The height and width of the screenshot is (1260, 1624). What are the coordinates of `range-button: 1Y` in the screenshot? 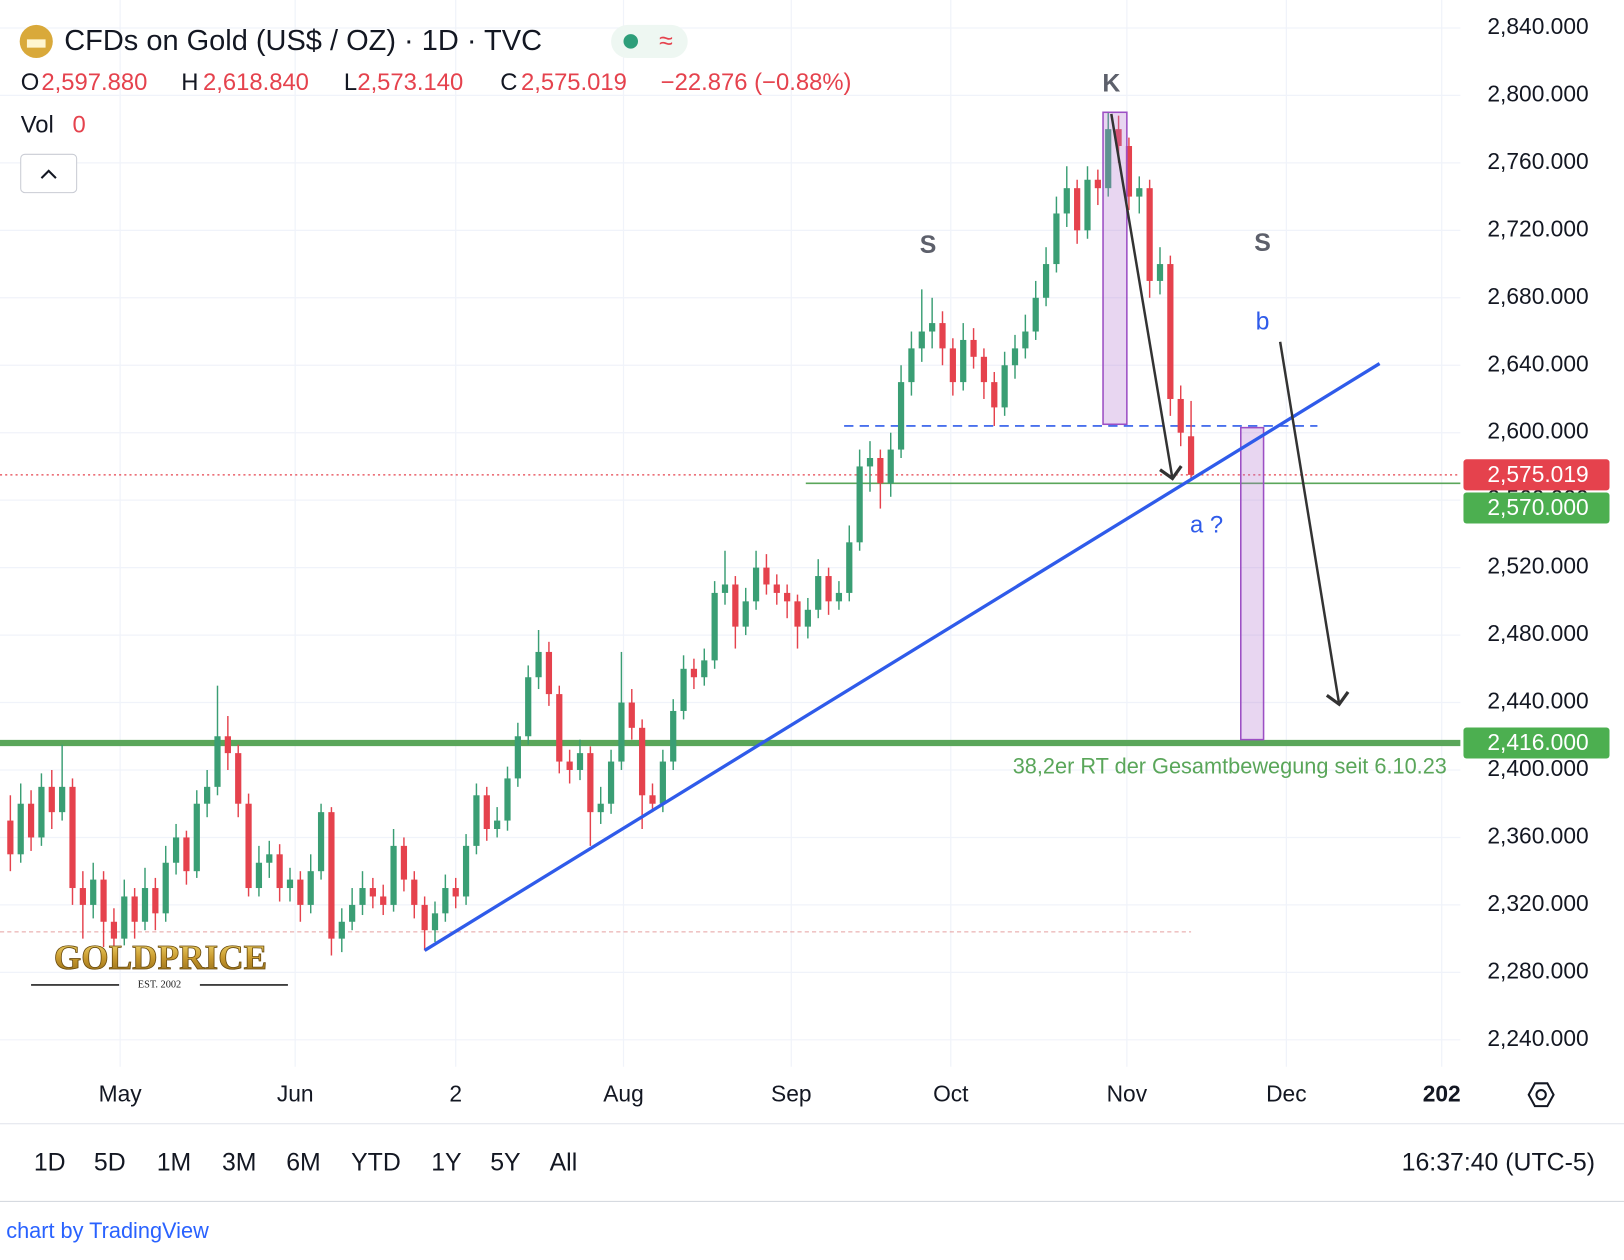 It's located at (446, 1163).